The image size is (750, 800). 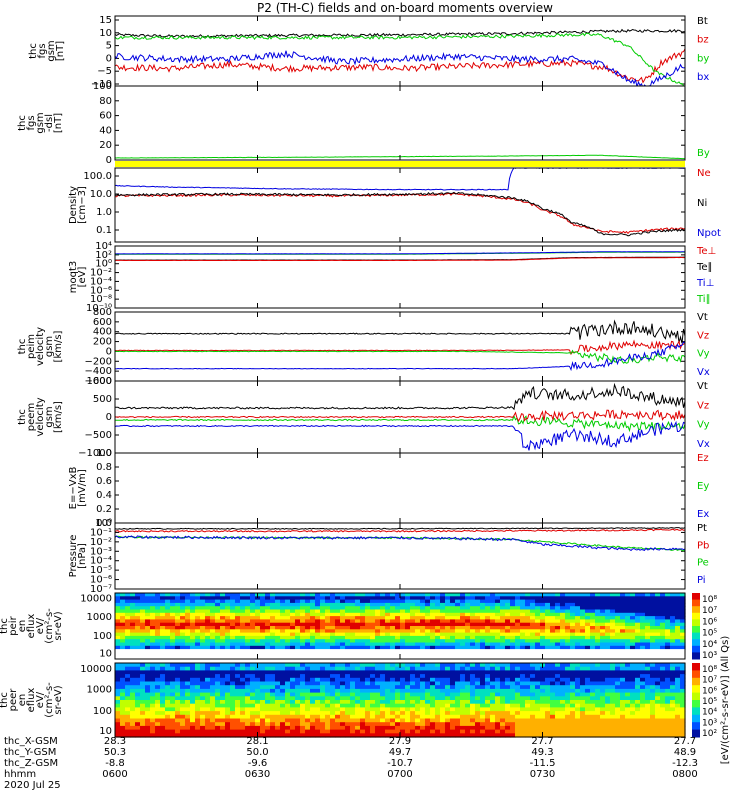 I want to click on ytick-label: −500, so click(x=98, y=435).